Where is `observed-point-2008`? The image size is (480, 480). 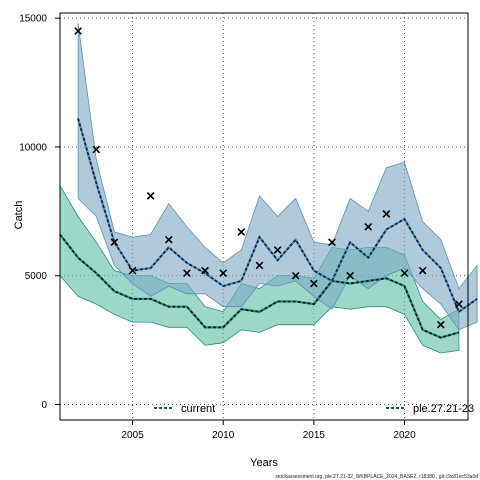 observed-point-2008 is located at coordinates (187, 273).